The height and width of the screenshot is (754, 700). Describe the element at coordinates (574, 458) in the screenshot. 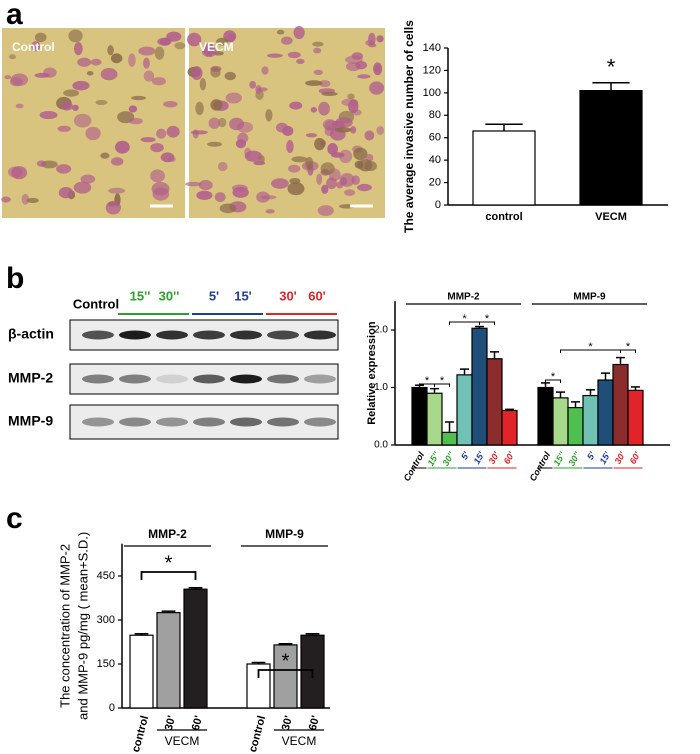

I see `x-tick-label: 30''` at that location.